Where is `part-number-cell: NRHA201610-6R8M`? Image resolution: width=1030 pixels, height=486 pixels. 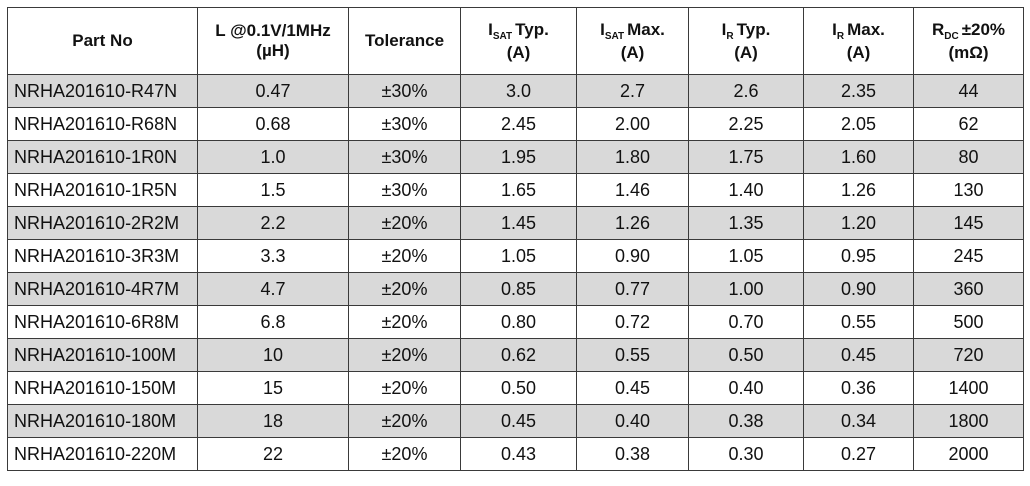 part-number-cell: NRHA201610-6R8M is located at coordinates (102, 322).